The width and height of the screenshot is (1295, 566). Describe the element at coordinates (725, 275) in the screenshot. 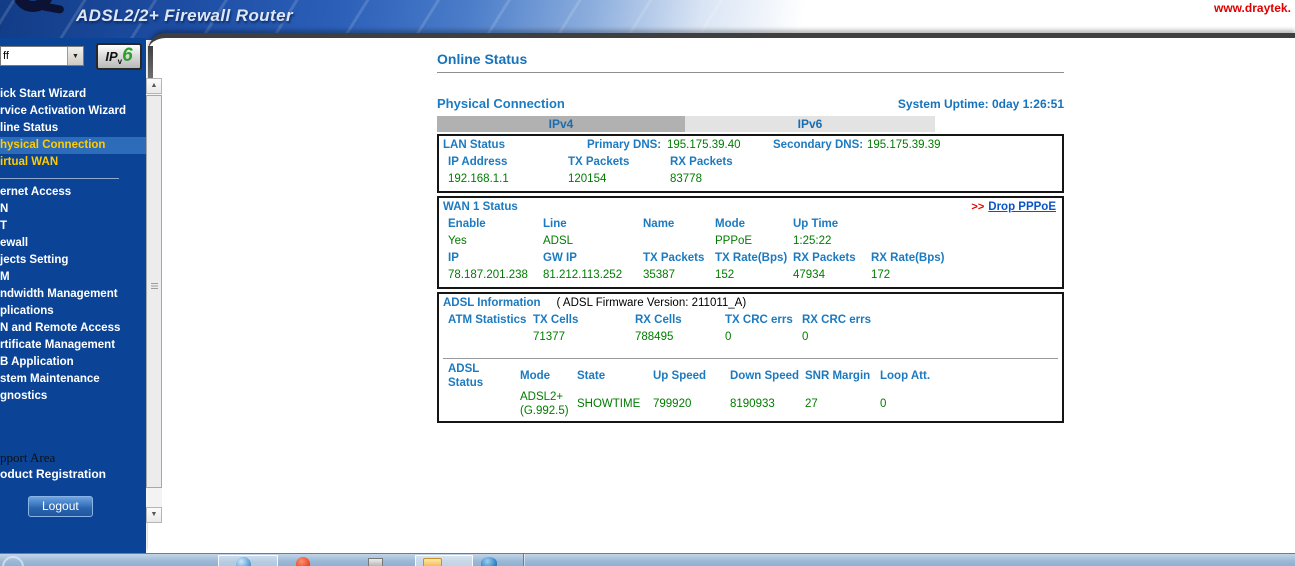

I see `wan-value: 152` at that location.